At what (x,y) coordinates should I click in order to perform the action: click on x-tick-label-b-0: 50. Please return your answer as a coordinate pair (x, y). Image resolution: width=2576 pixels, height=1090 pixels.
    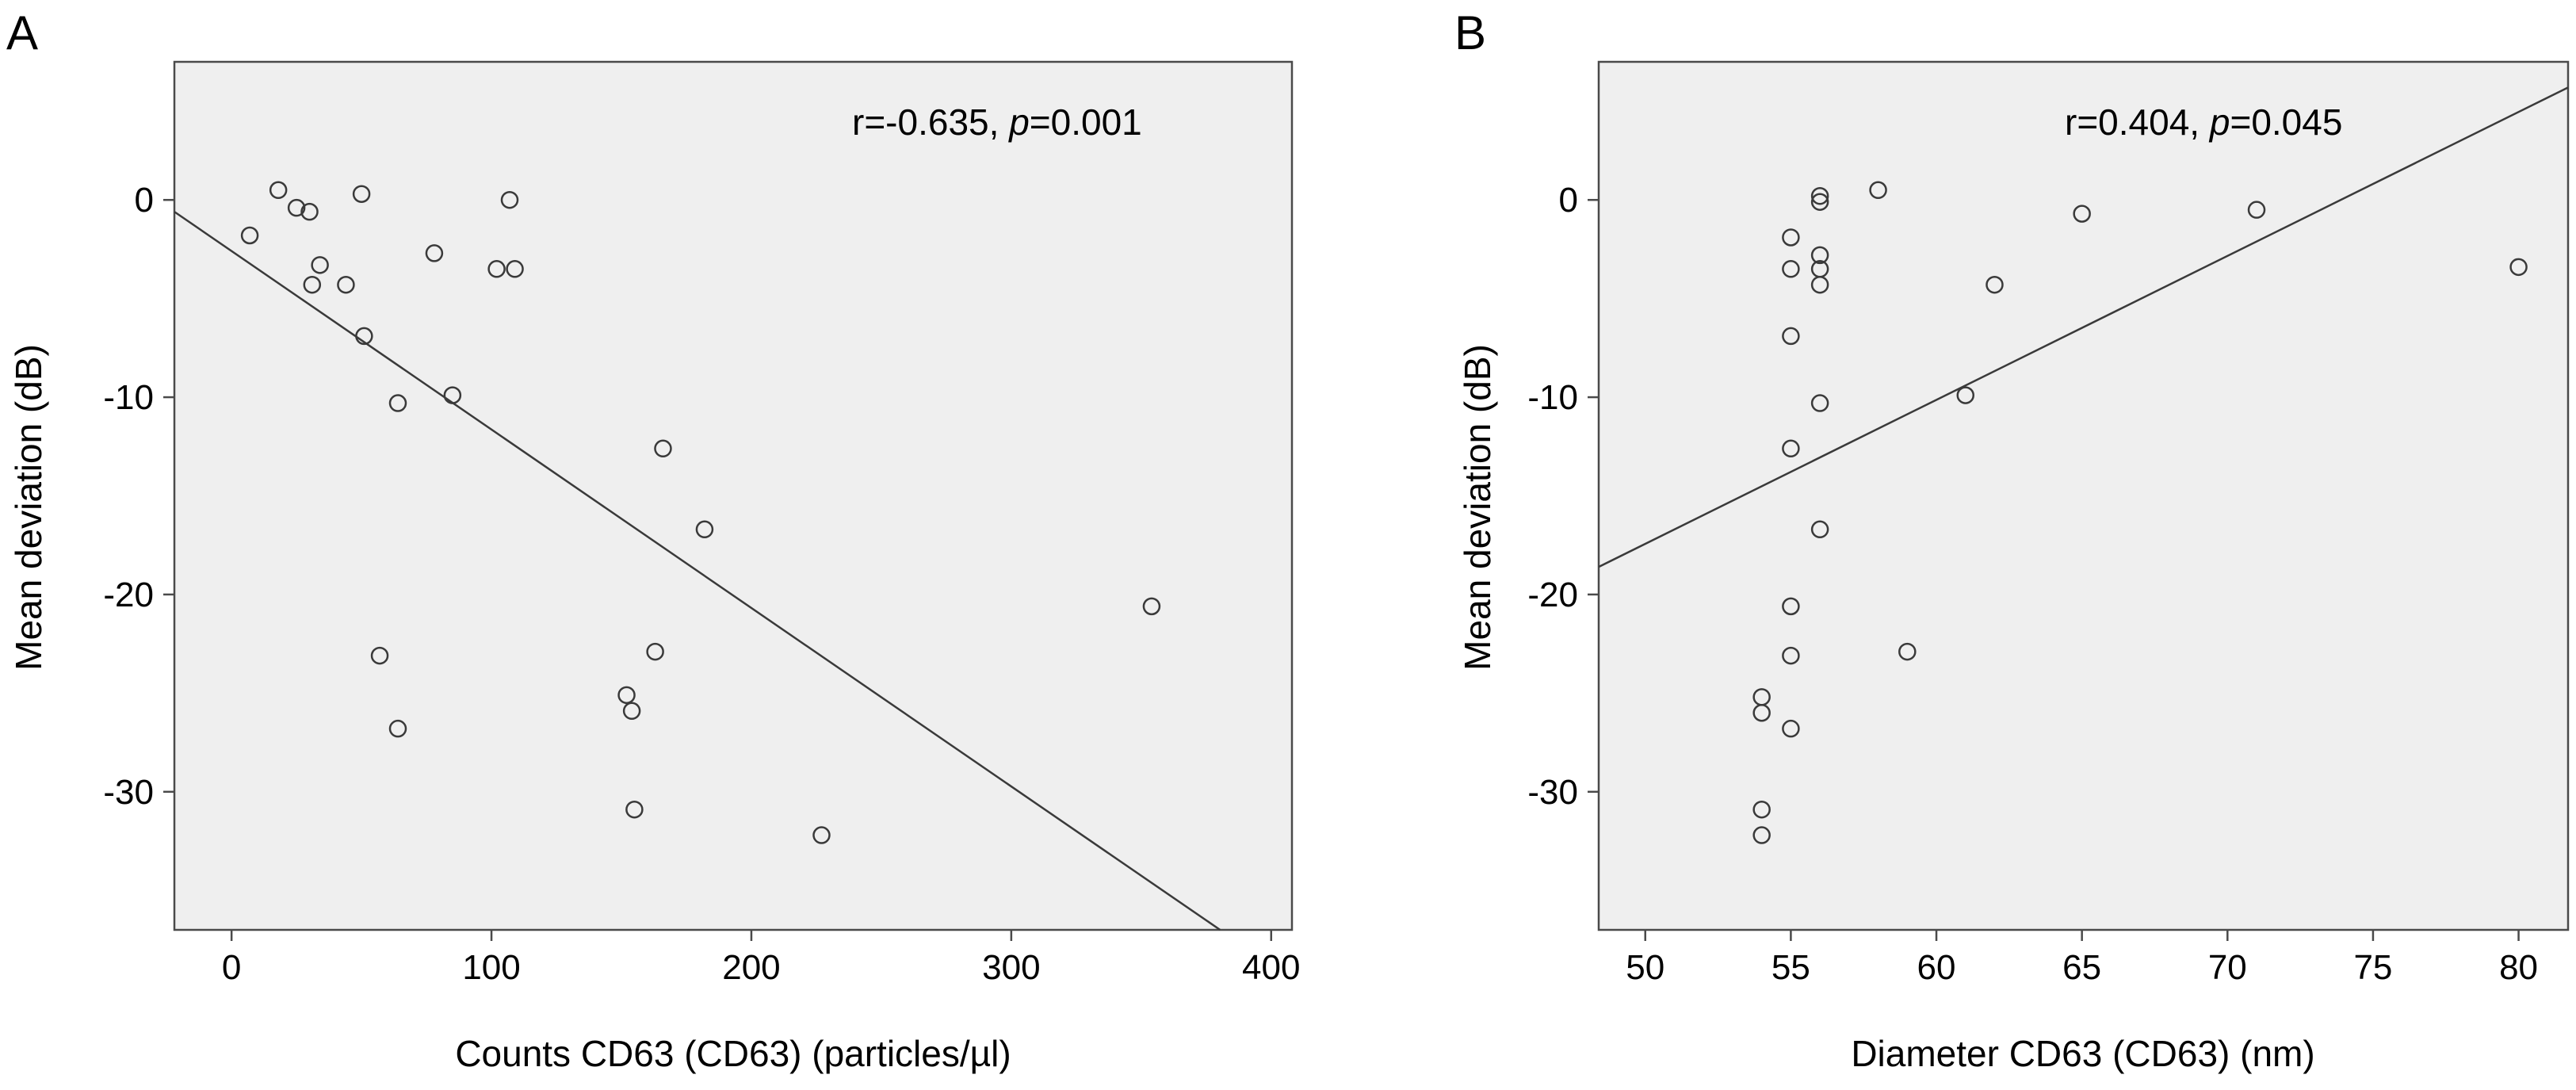
    Looking at the image, I should click on (1645, 968).